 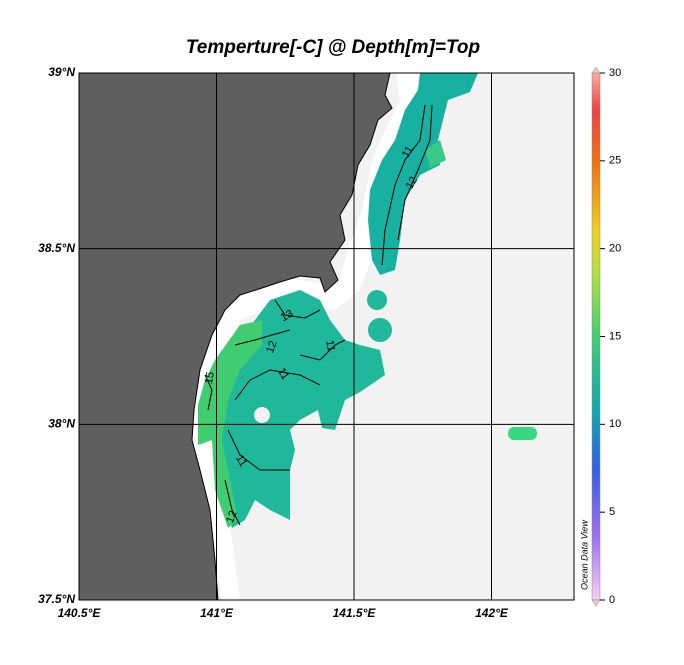 I want to click on map-title: Temperture[-C] @ Depth[m]=Top, so click(x=333, y=47).